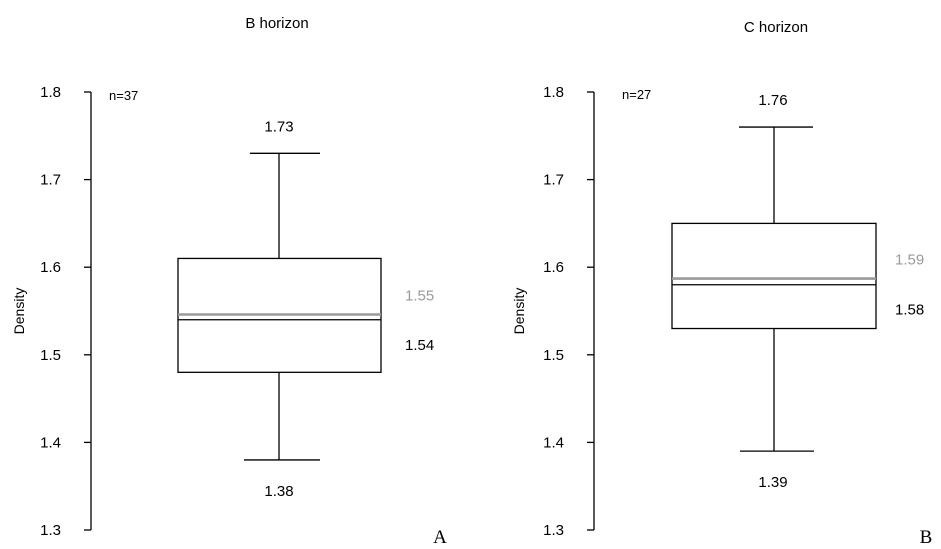 Image resolution: width=941 pixels, height=549 pixels. I want to click on chart-title: C horizon, so click(776, 27).